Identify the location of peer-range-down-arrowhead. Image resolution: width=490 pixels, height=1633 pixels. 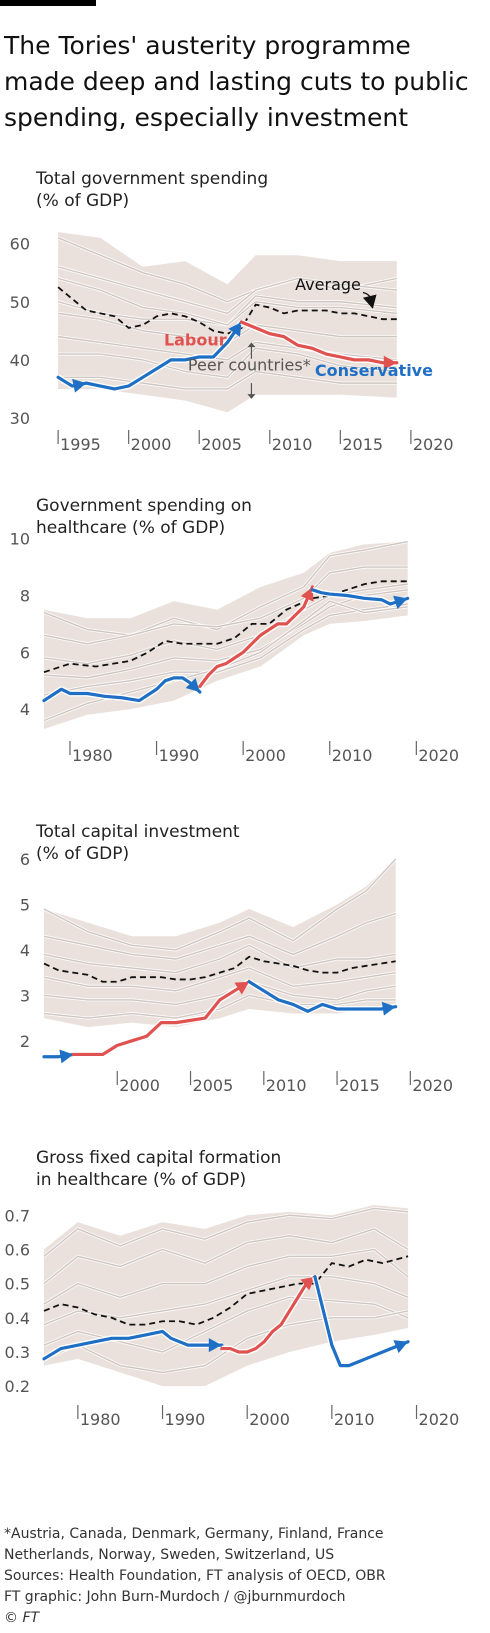
(251, 396).